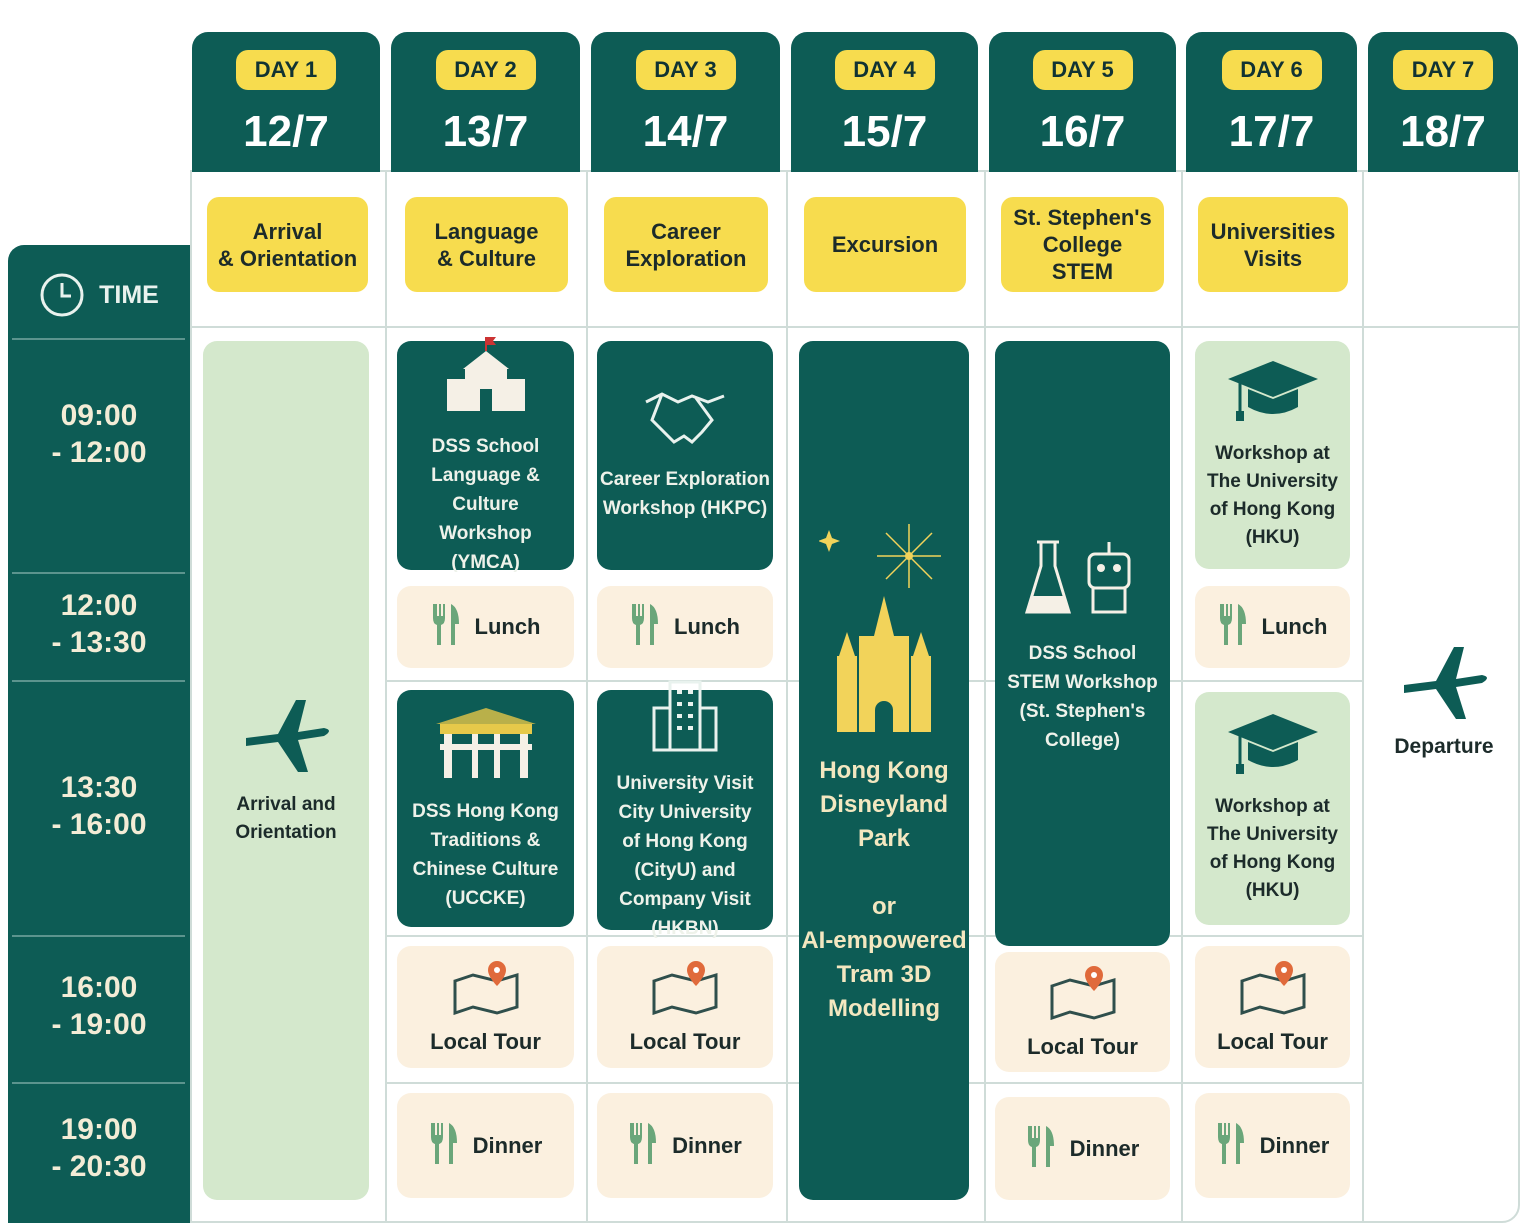 The width and height of the screenshot is (1529, 1223). Describe the element at coordinates (884, 131) in the screenshot. I see `day-date: 15/7` at that location.